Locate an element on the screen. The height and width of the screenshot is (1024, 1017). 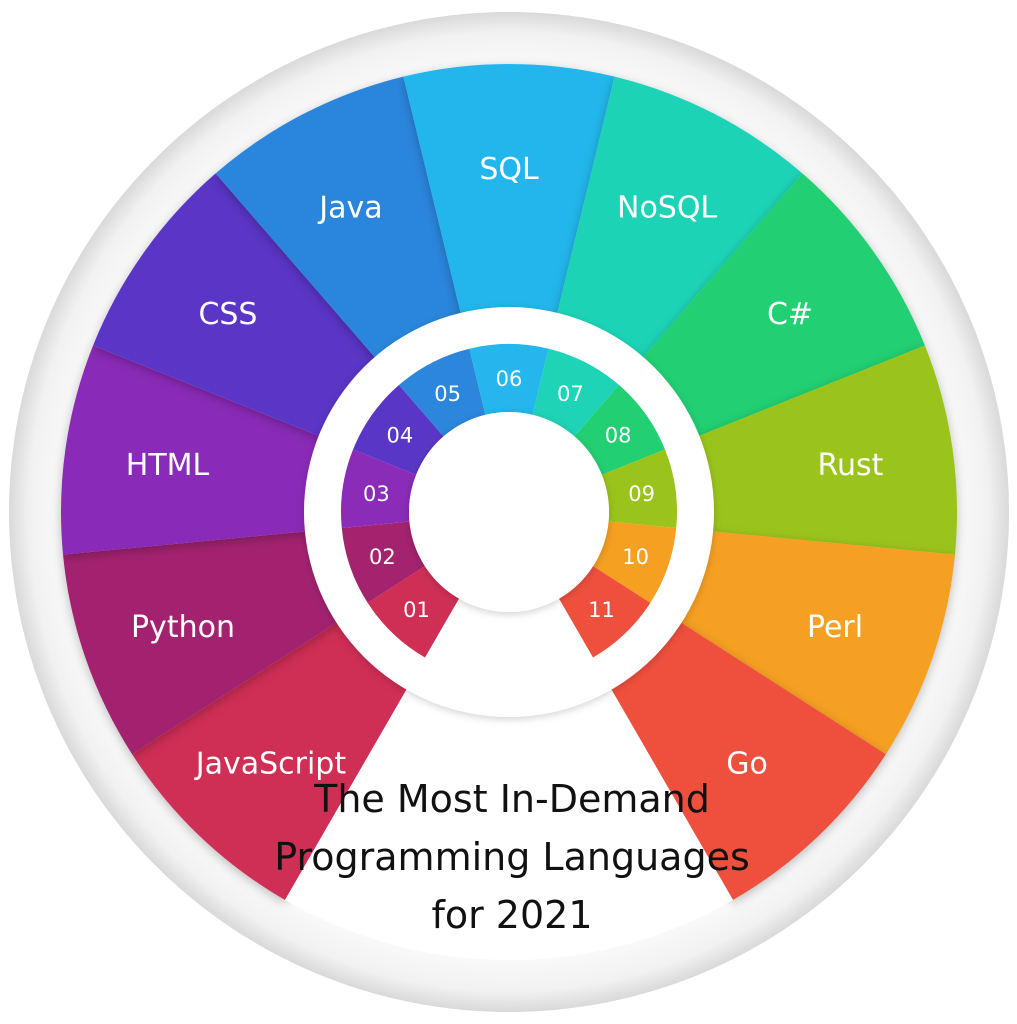
number-label-02: 02 is located at coordinates (382, 557).